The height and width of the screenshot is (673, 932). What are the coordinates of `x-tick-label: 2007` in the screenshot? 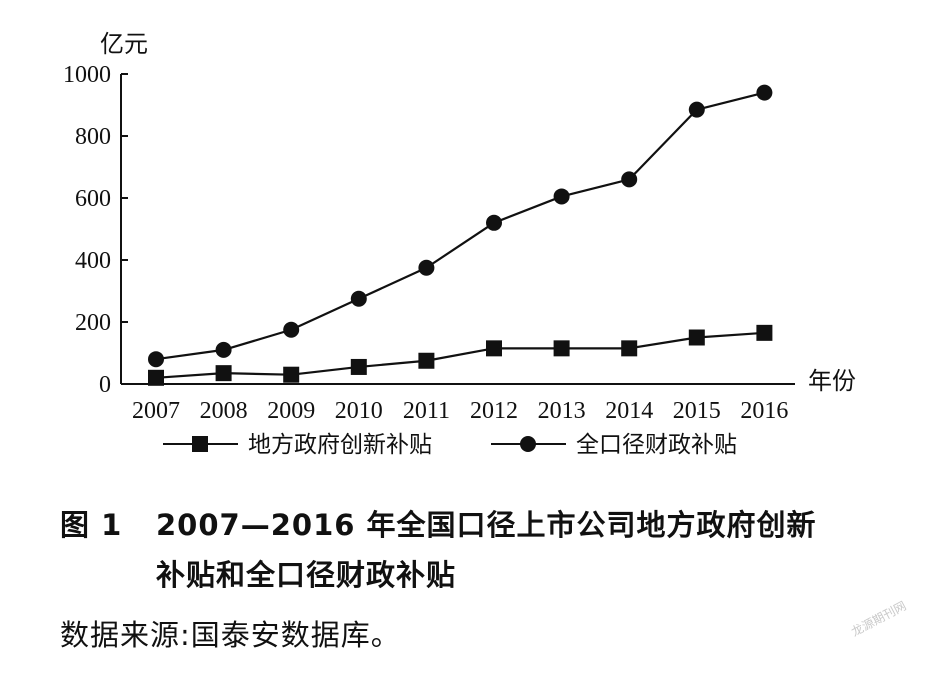 It's located at (156, 411).